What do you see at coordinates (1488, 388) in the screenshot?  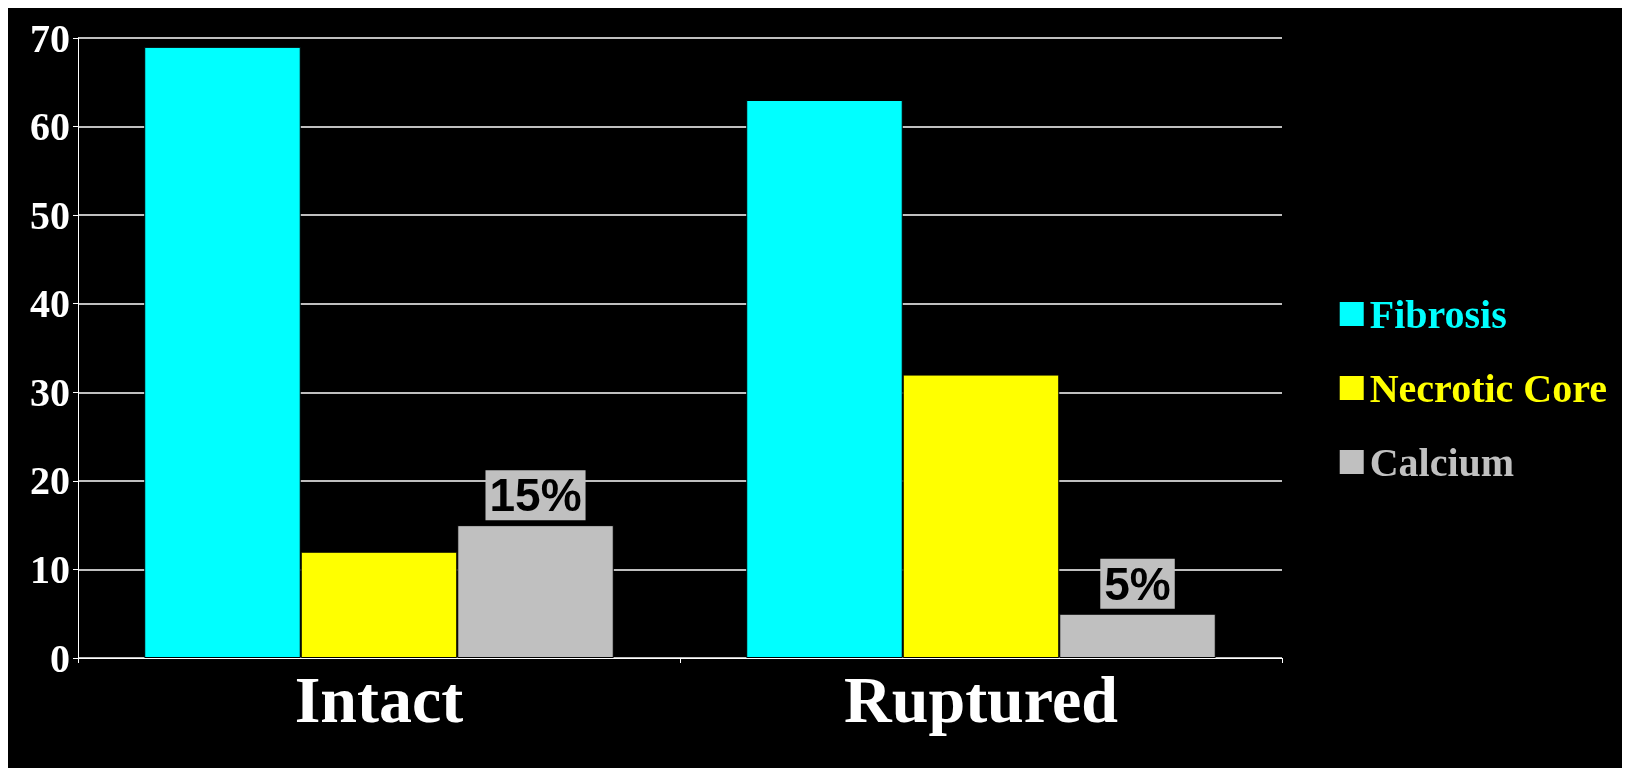 I see `legend-label: Necrotic Core` at bounding box center [1488, 388].